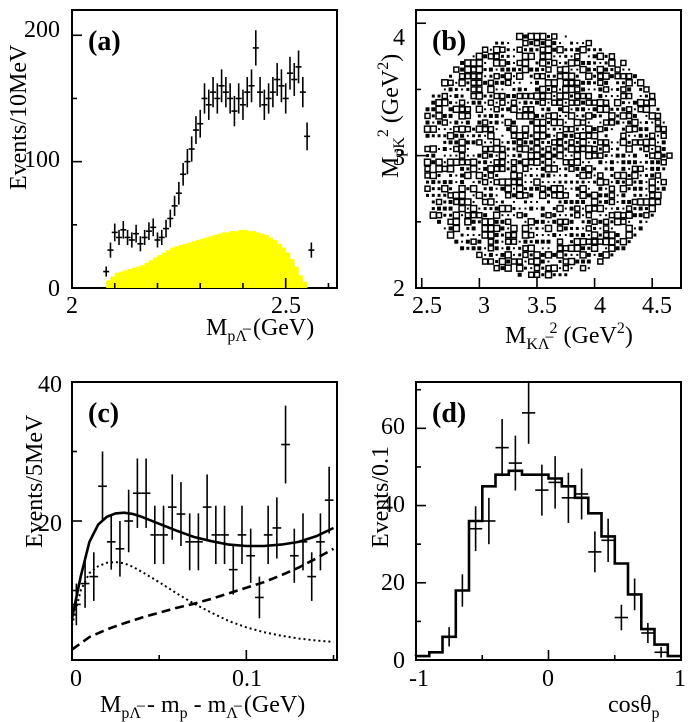 This screenshot has width=691, height=722. I want to click on panel-a-ytick-100: 100, so click(42, 160).